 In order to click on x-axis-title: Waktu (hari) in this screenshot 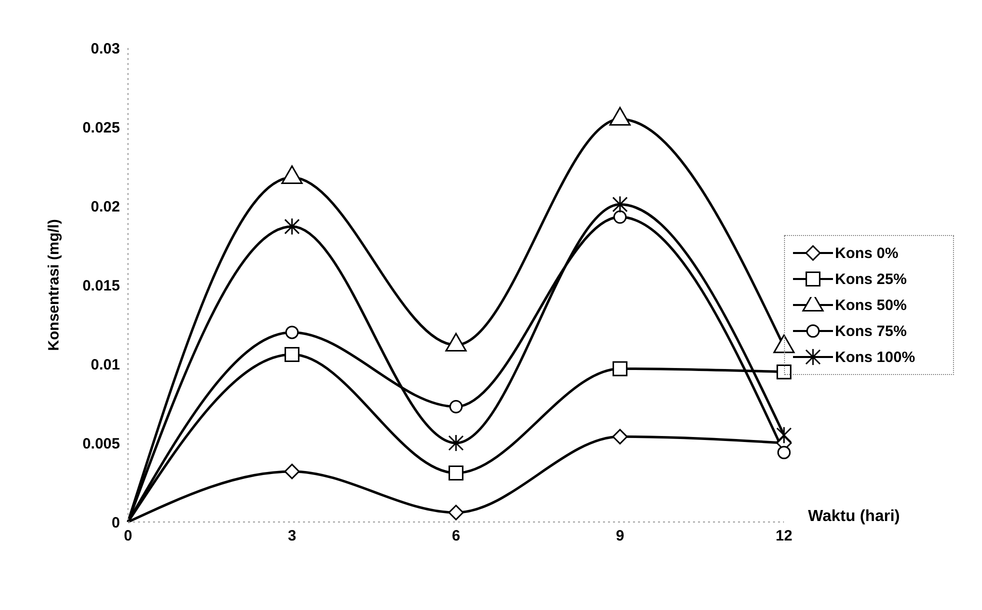, I will do `click(854, 517)`.